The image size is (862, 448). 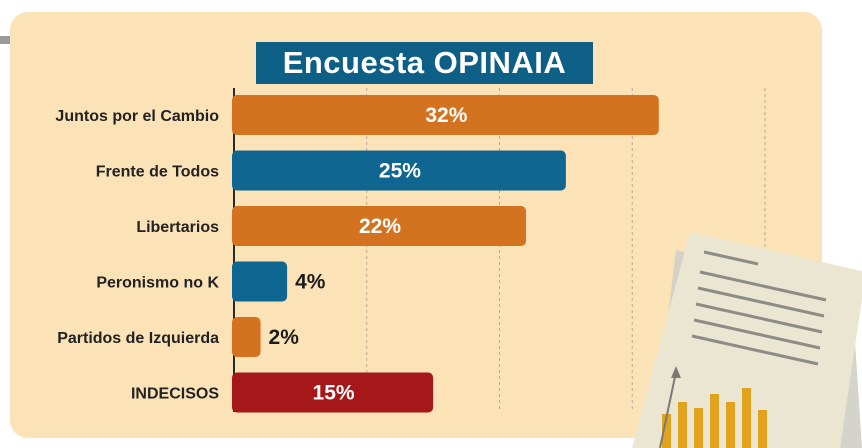 What do you see at coordinates (5, 40) in the screenshot?
I see `top-rule` at bounding box center [5, 40].